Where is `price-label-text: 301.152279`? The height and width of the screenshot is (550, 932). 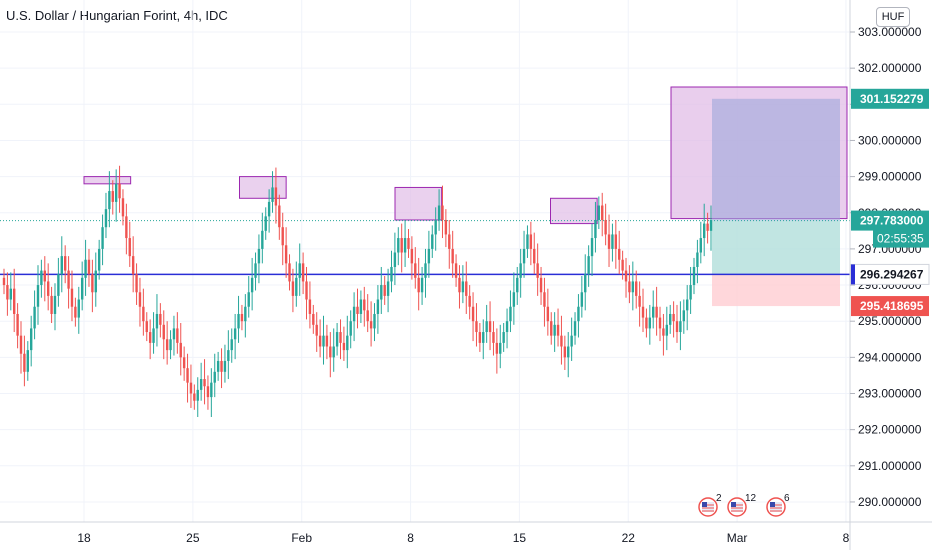 price-label-text: 301.152279 is located at coordinates (892, 99).